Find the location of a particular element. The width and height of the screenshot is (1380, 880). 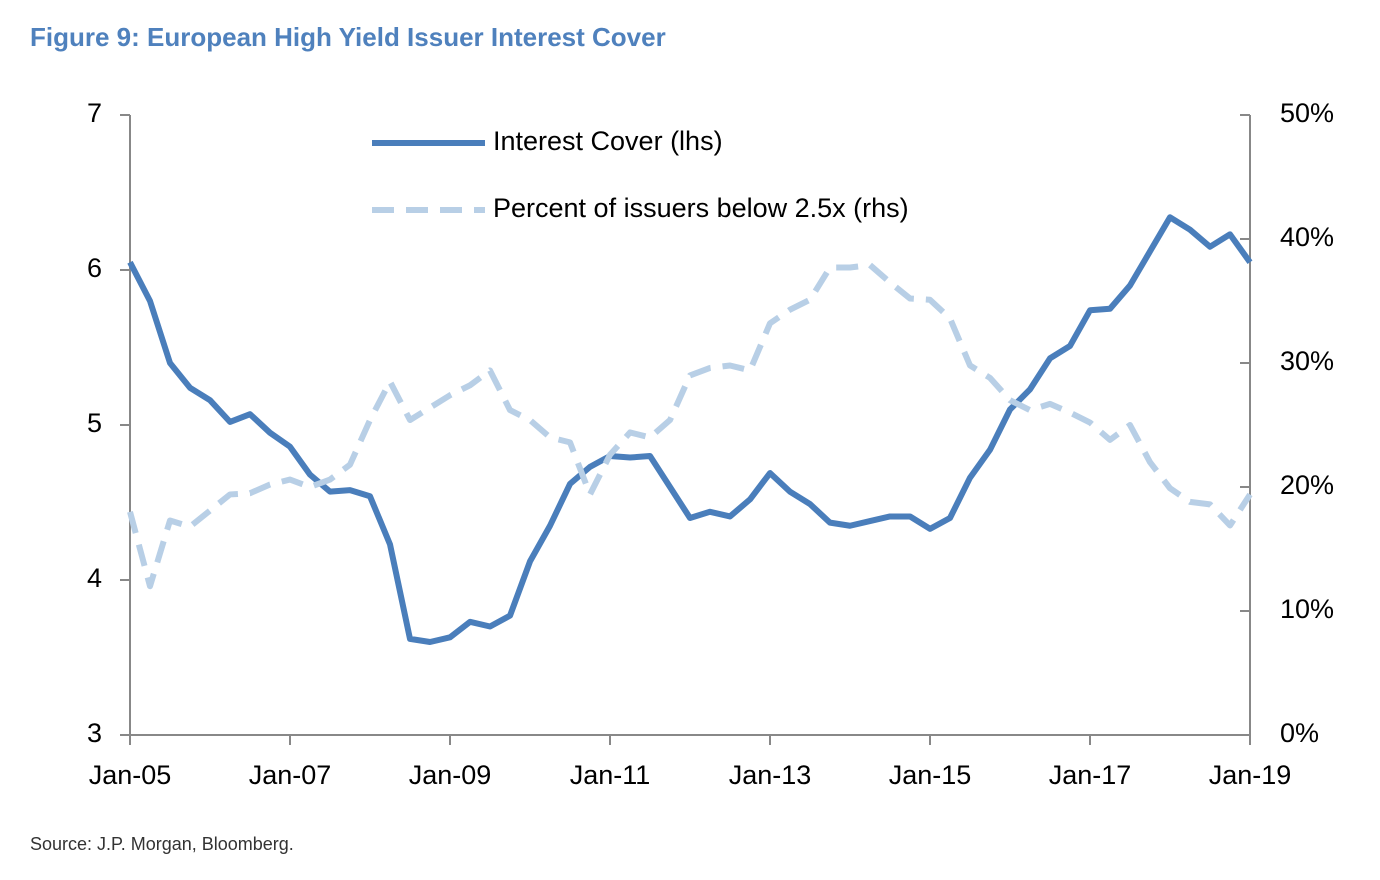

legend-label: Percent of issuers below 2.5x (rhs) is located at coordinates (701, 208).